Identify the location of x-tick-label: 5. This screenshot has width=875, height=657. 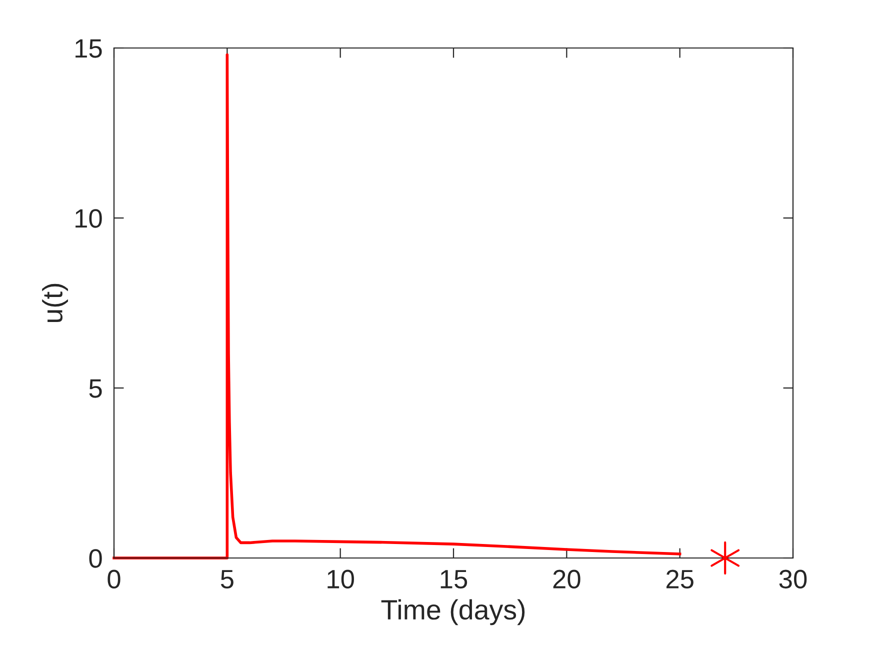
(227, 579).